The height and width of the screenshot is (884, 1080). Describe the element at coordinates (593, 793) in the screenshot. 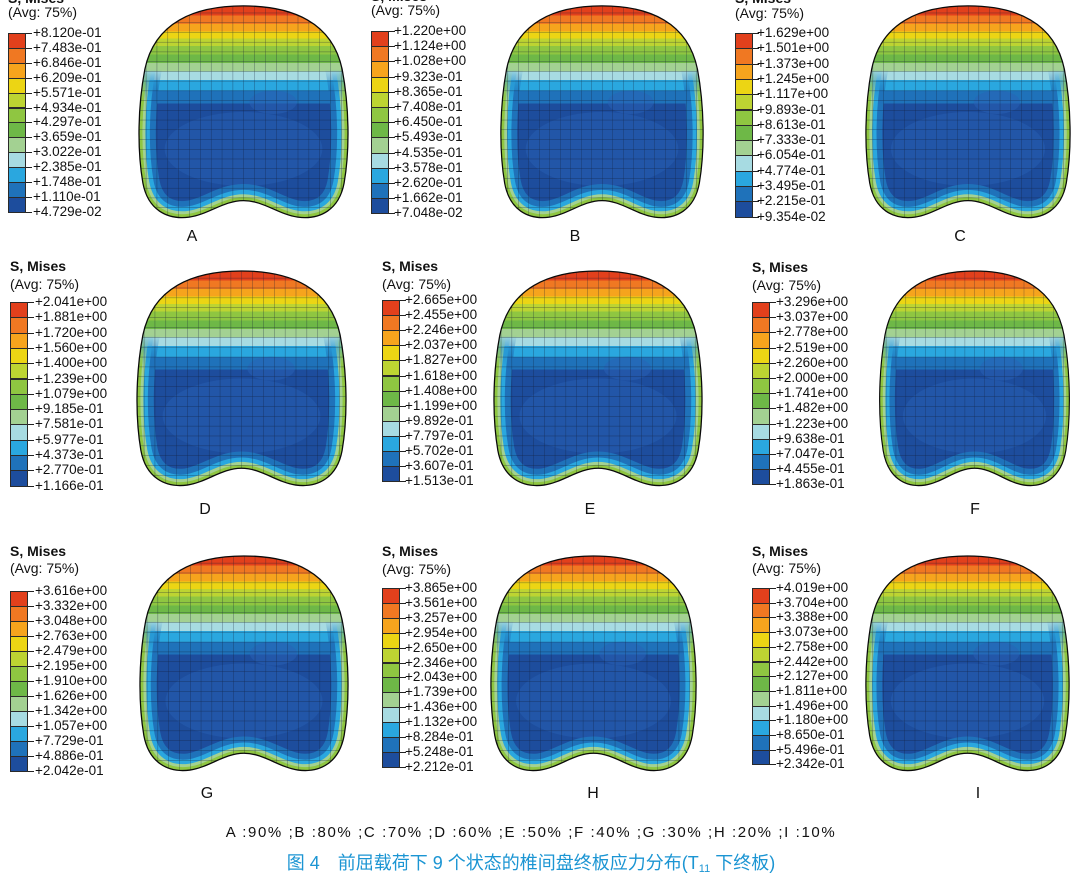

I see `panel-label: H` at that location.